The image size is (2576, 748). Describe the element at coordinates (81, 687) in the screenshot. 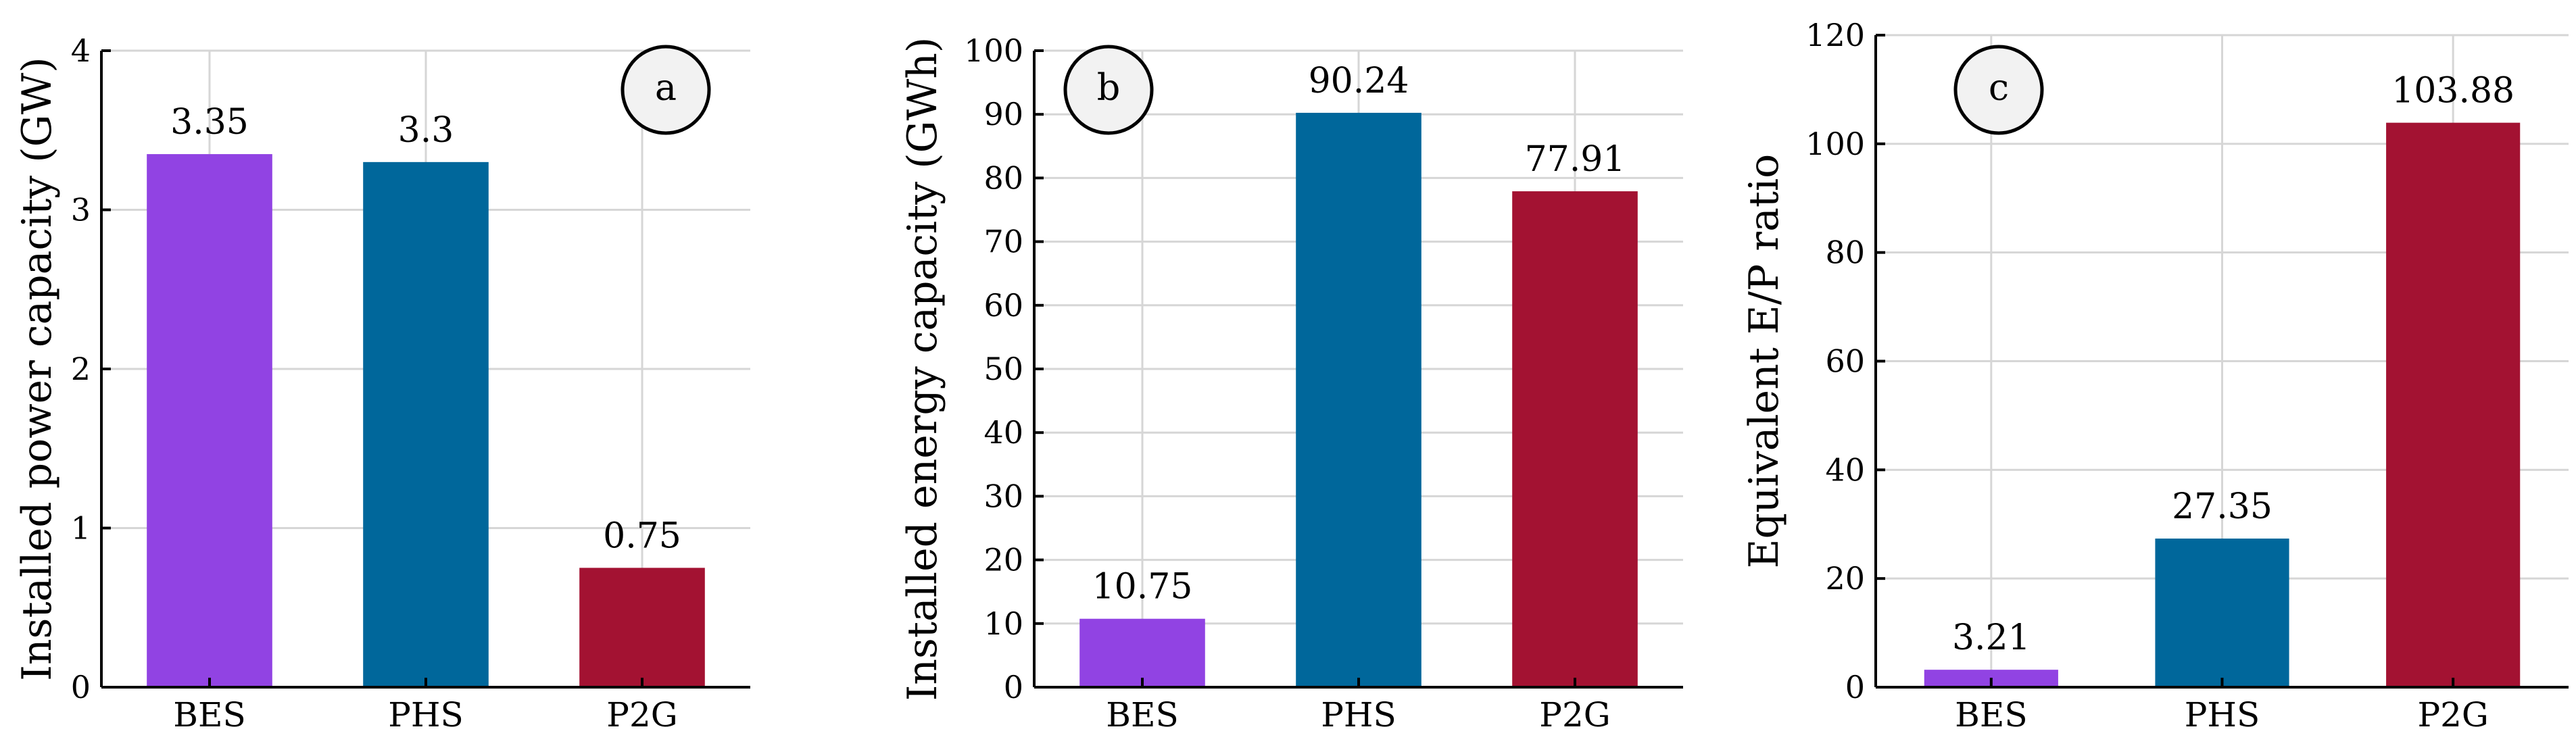

I see `panel-a-y-tick-label-0: 0` at that location.